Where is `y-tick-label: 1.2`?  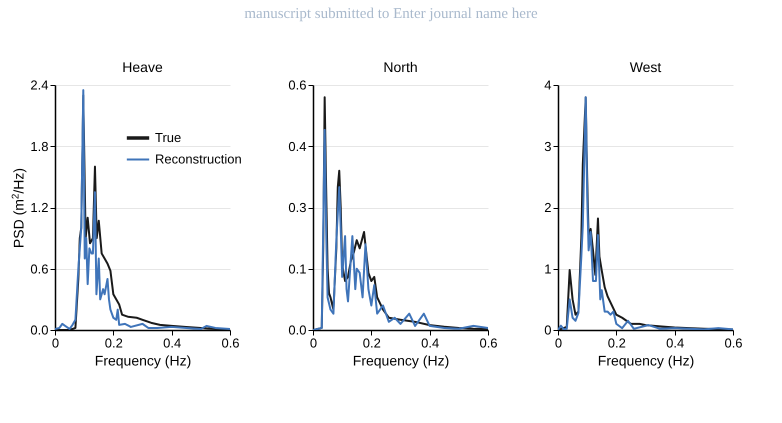 y-tick-label: 1.2 is located at coordinates (39, 207).